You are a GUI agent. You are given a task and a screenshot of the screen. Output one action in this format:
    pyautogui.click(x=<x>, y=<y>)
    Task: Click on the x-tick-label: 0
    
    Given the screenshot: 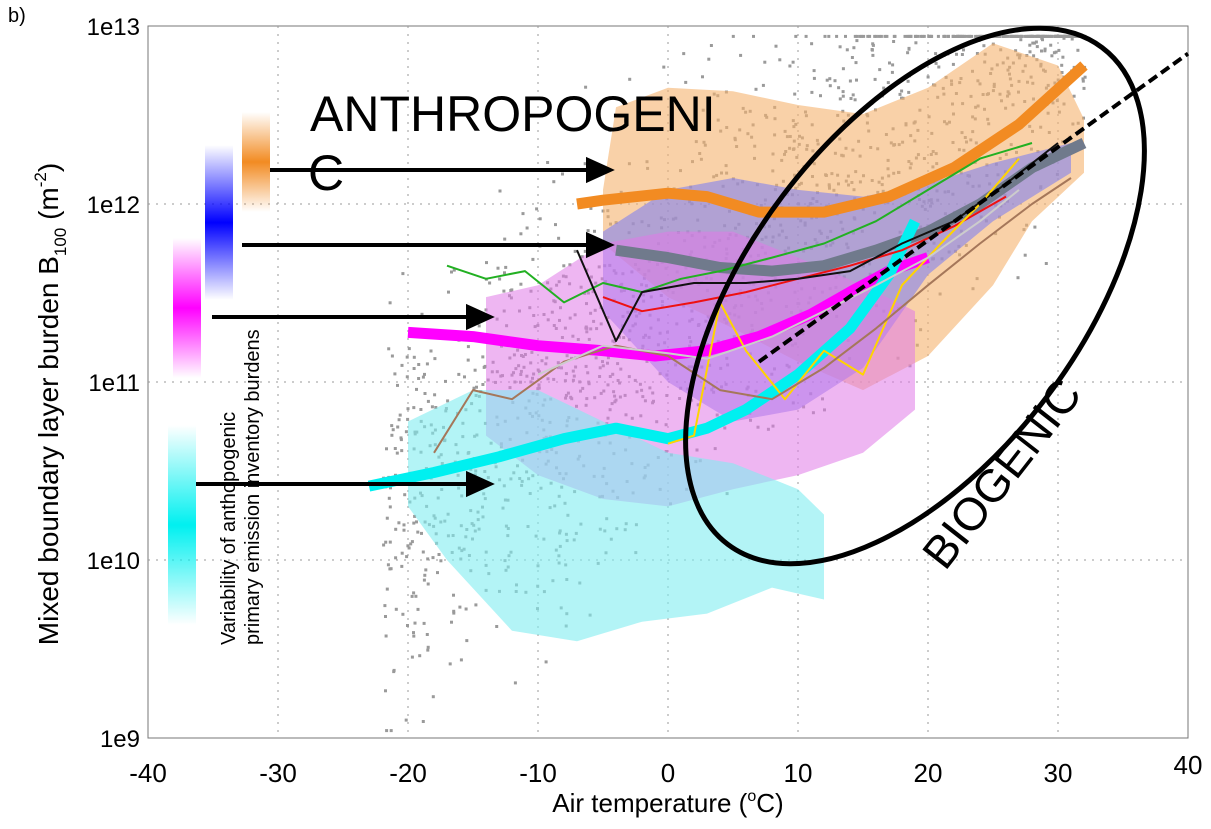 What is the action you would take?
    pyautogui.click(x=668, y=773)
    